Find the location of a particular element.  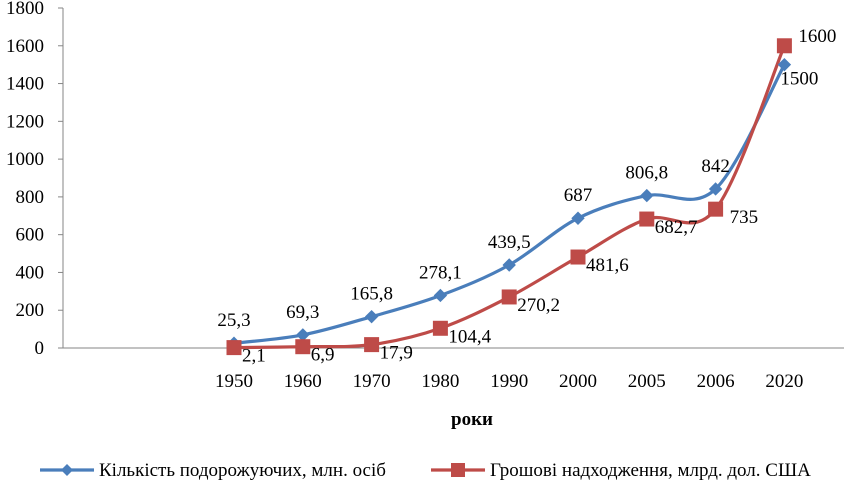

y-tick-label: 1800 is located at coordinates (25, 9).